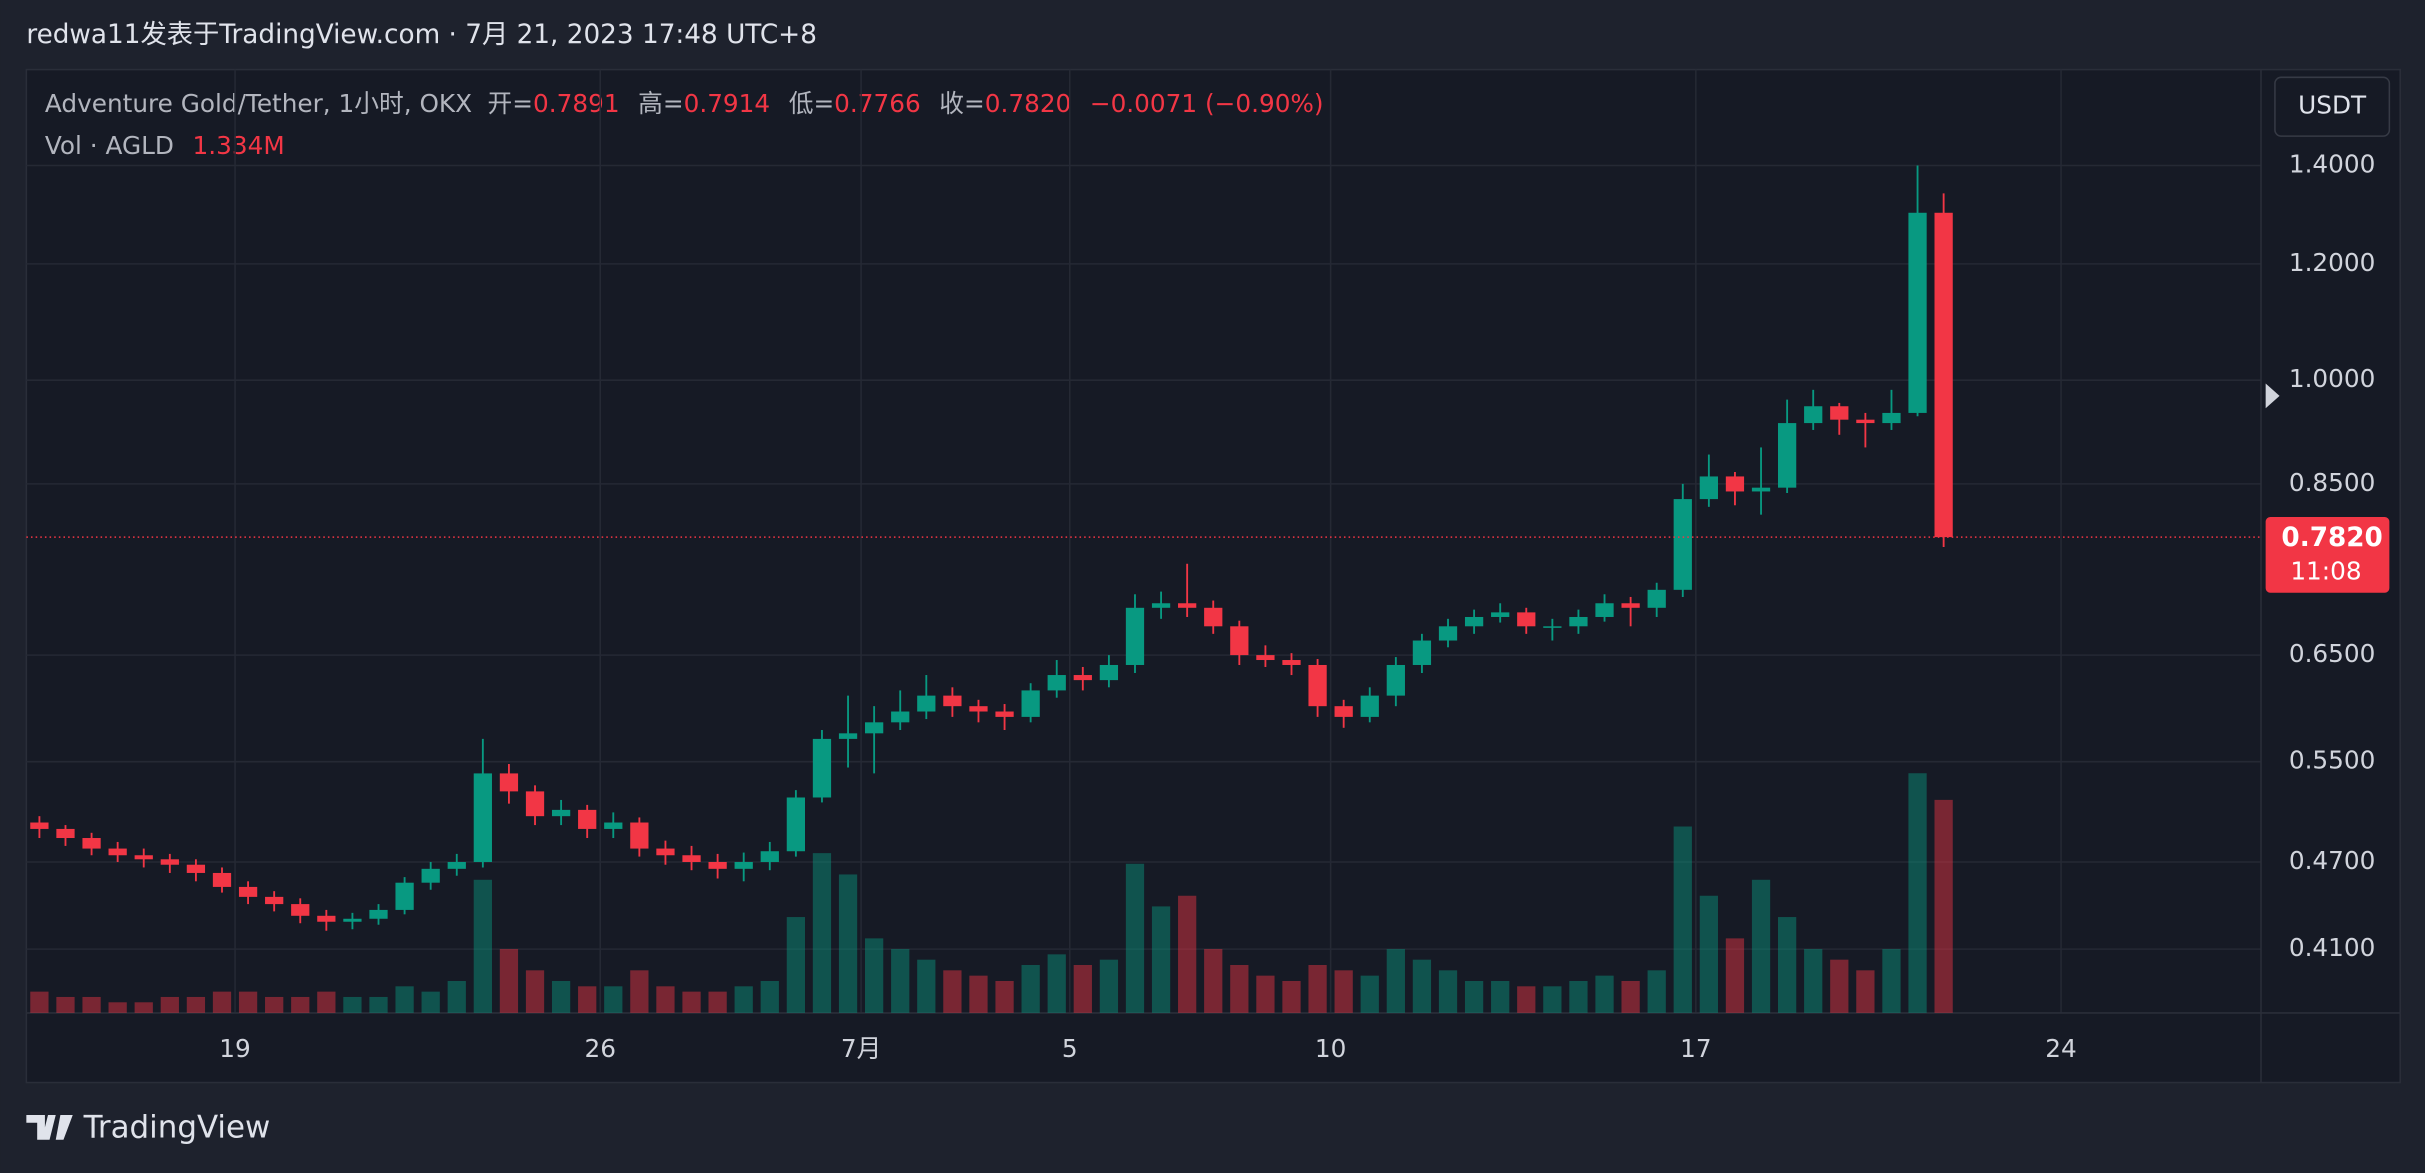 The height and width of the screenshot is (1173, 2425). Describe the element at coordinates (961, 103) in the screenshot. I see `ohlc-label: 收=` at that location.